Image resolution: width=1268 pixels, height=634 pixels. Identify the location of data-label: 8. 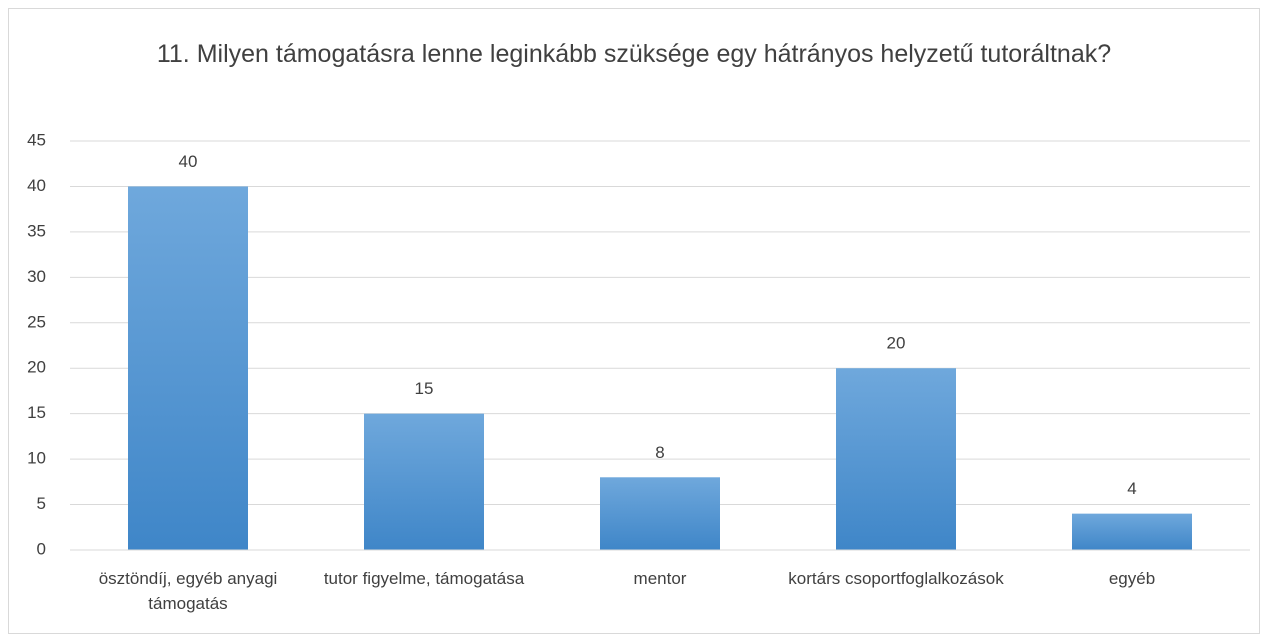
(659, 452).